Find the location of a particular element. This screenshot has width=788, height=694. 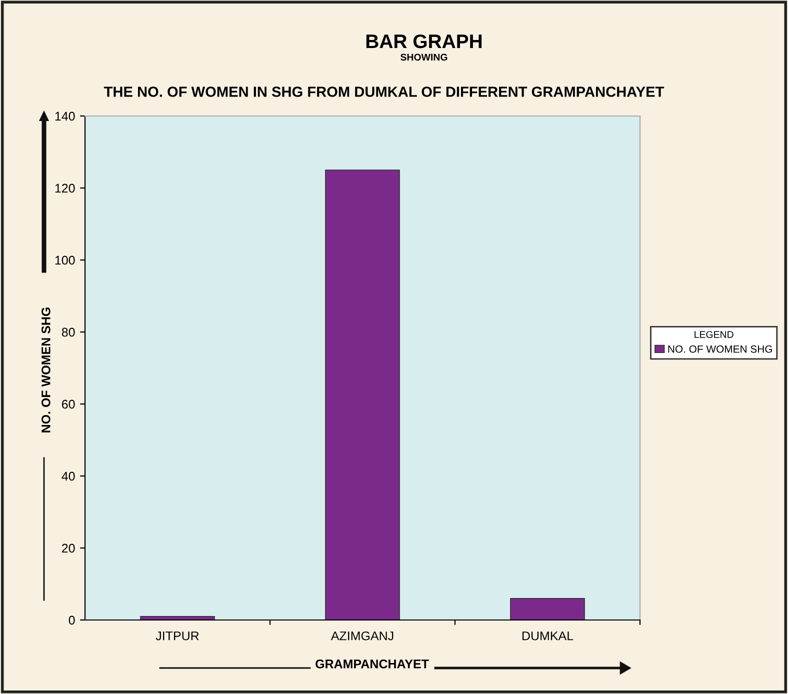

y-tick-label: 20 is located at coordinates (68, 548).